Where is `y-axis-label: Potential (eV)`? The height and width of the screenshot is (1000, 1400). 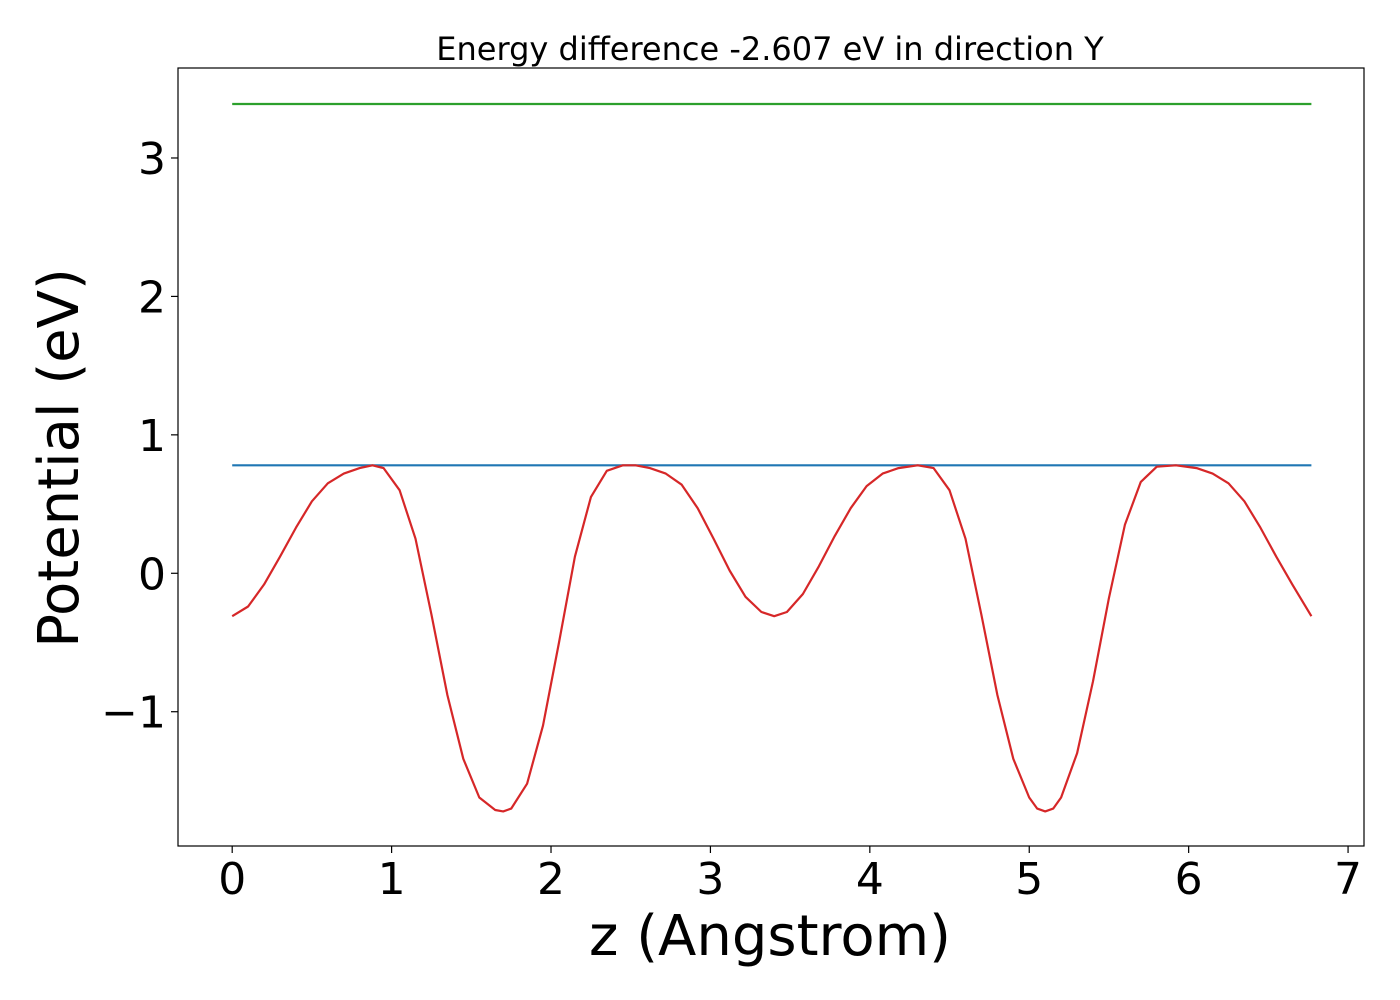 y-axis-label: Potential (eV) is located at coordinates (59, 458).